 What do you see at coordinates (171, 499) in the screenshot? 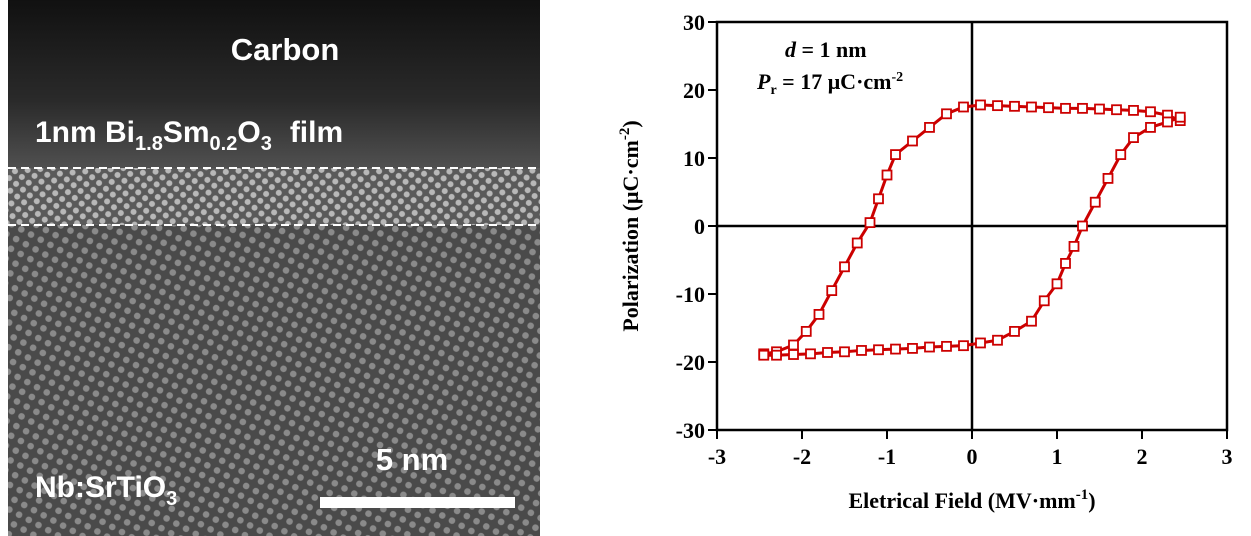
I see `subscript: 3` at bounding box center [171, 499].